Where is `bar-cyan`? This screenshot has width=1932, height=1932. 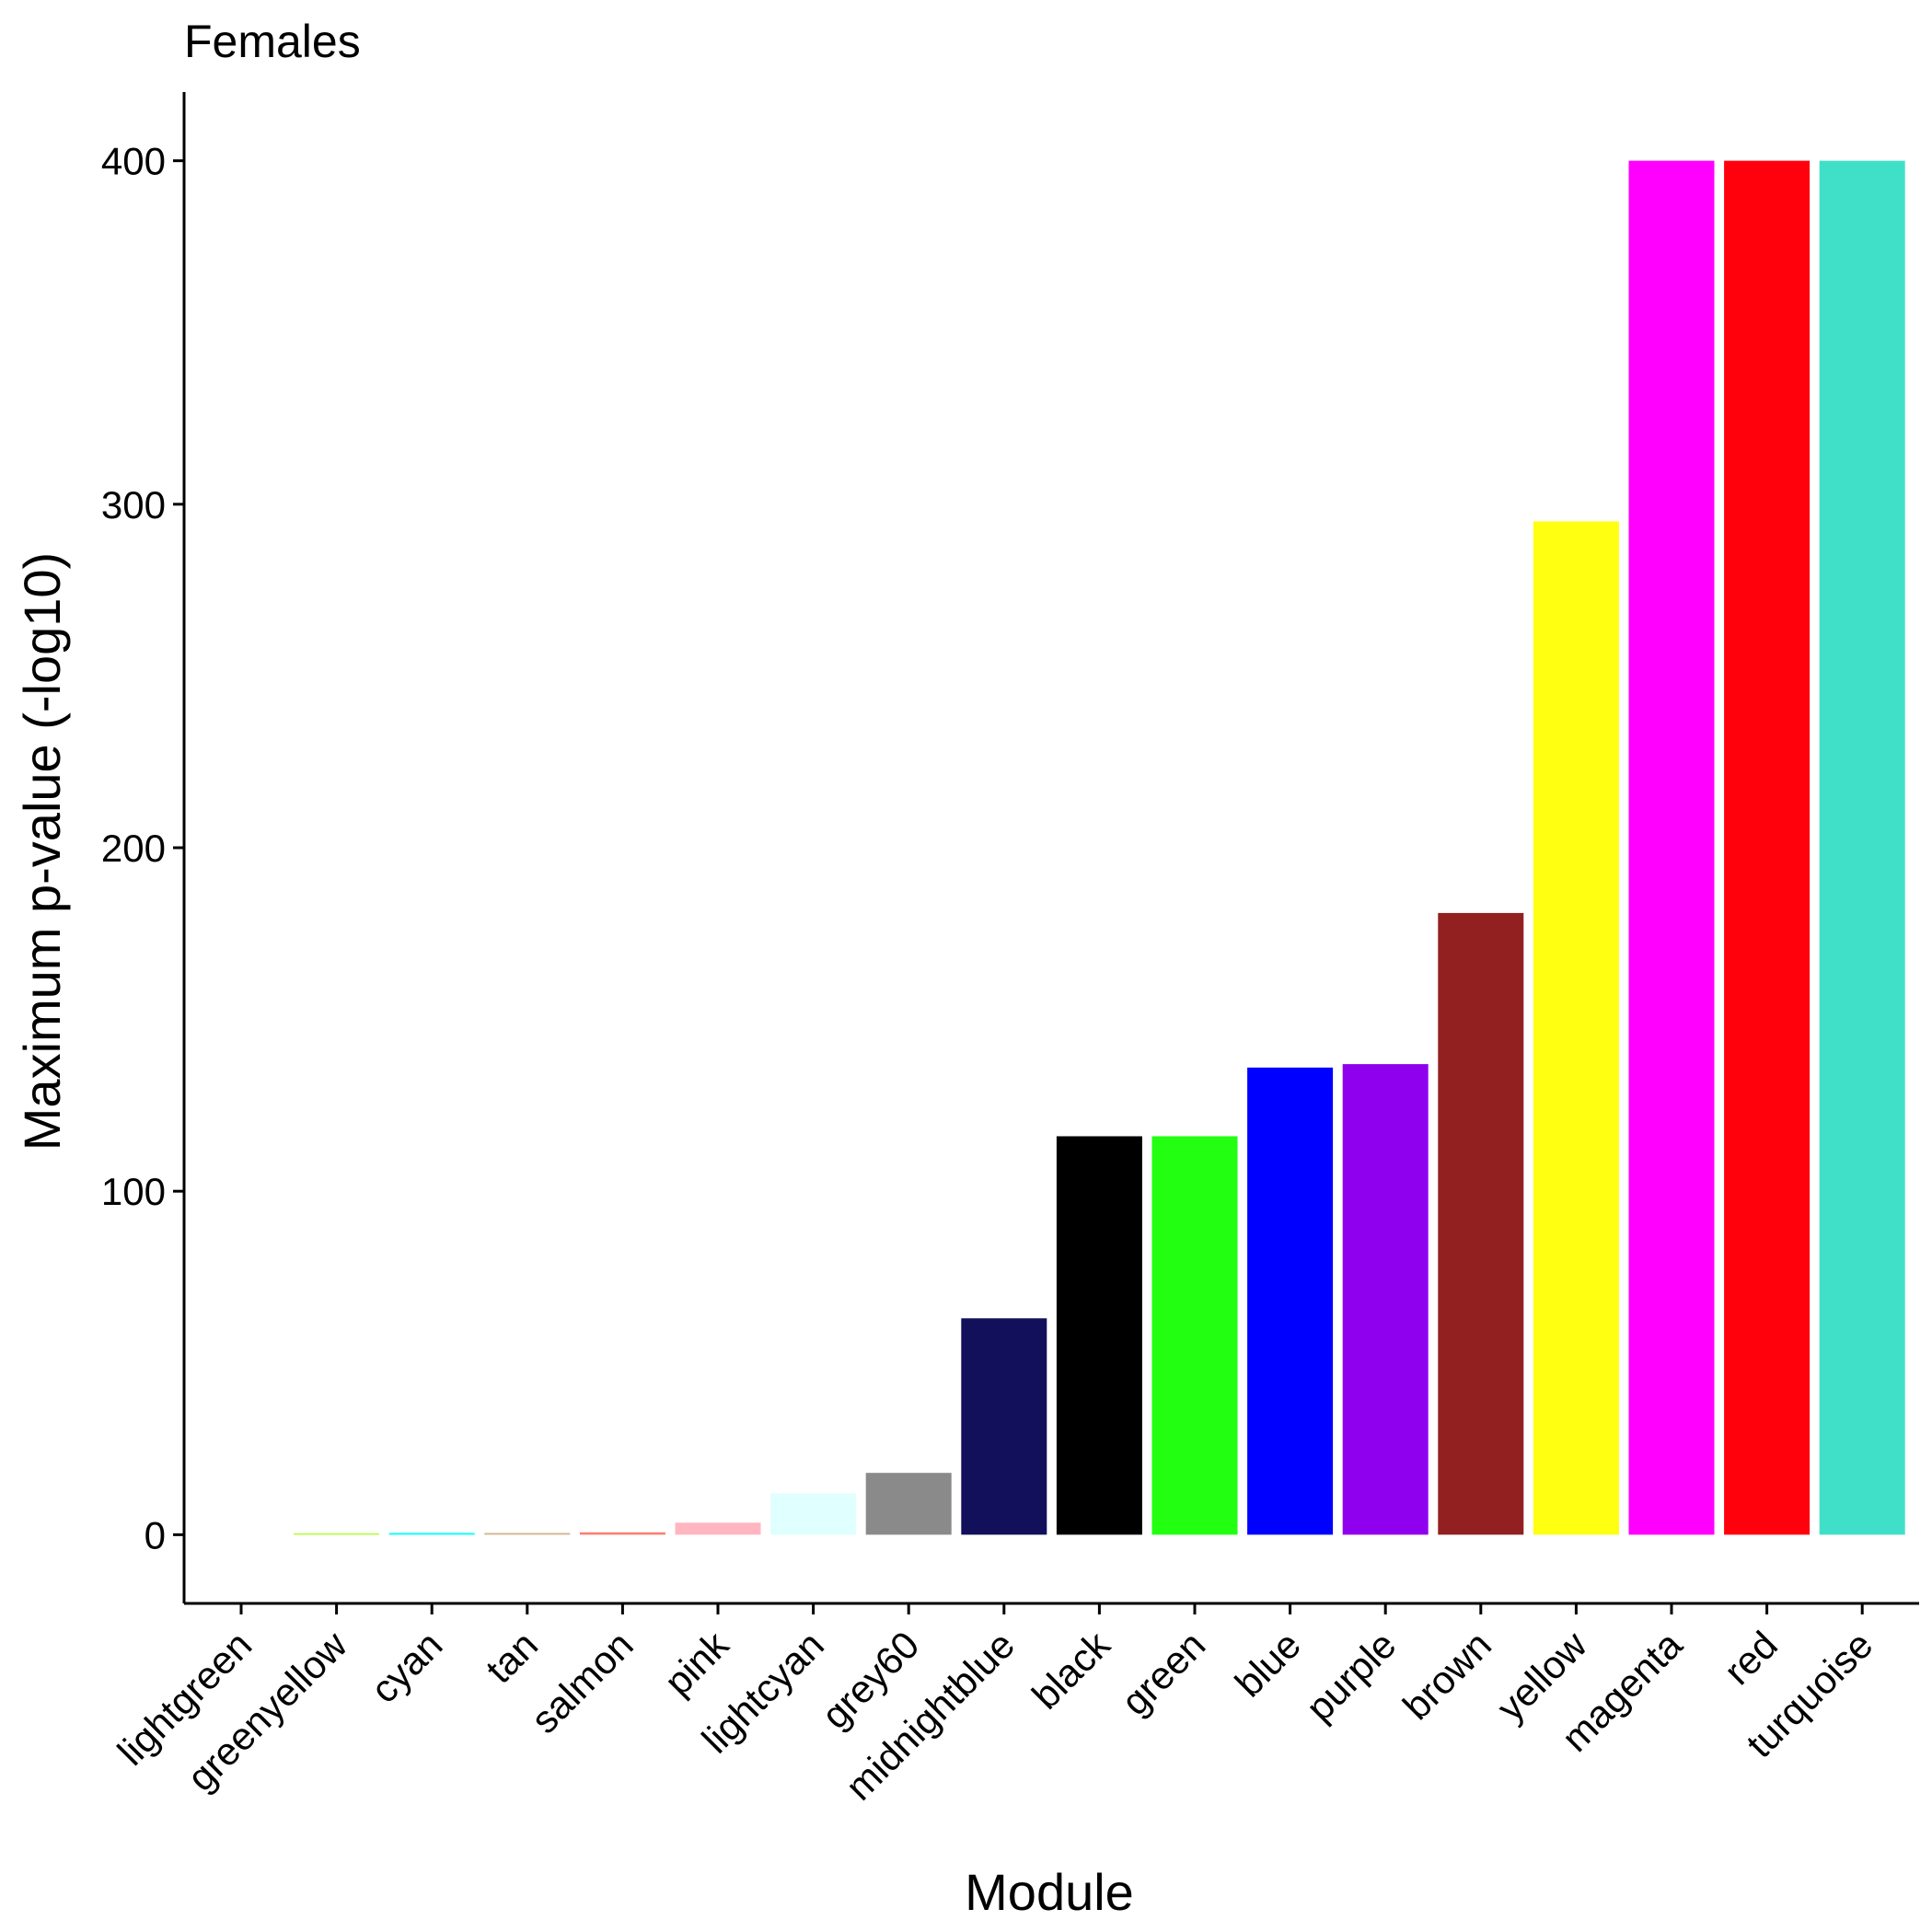 bar-cyan is located at coordinates (432, 1534).